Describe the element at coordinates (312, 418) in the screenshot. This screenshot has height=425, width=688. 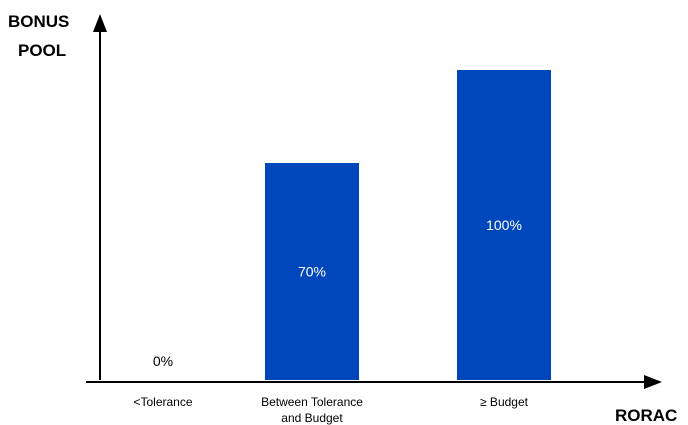
I see `x-tick-label-1-line-1: and Budget` at that location.